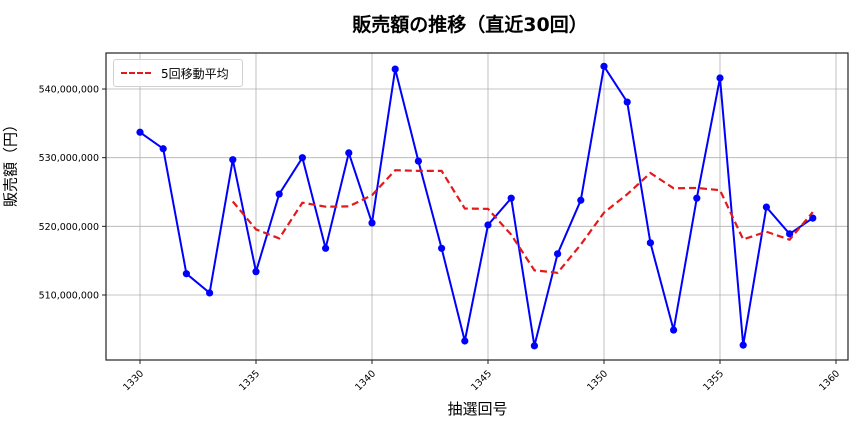 This screenshot has height=432, width=864. I want to click on legend: 5回移動平均, so click(178, 73).